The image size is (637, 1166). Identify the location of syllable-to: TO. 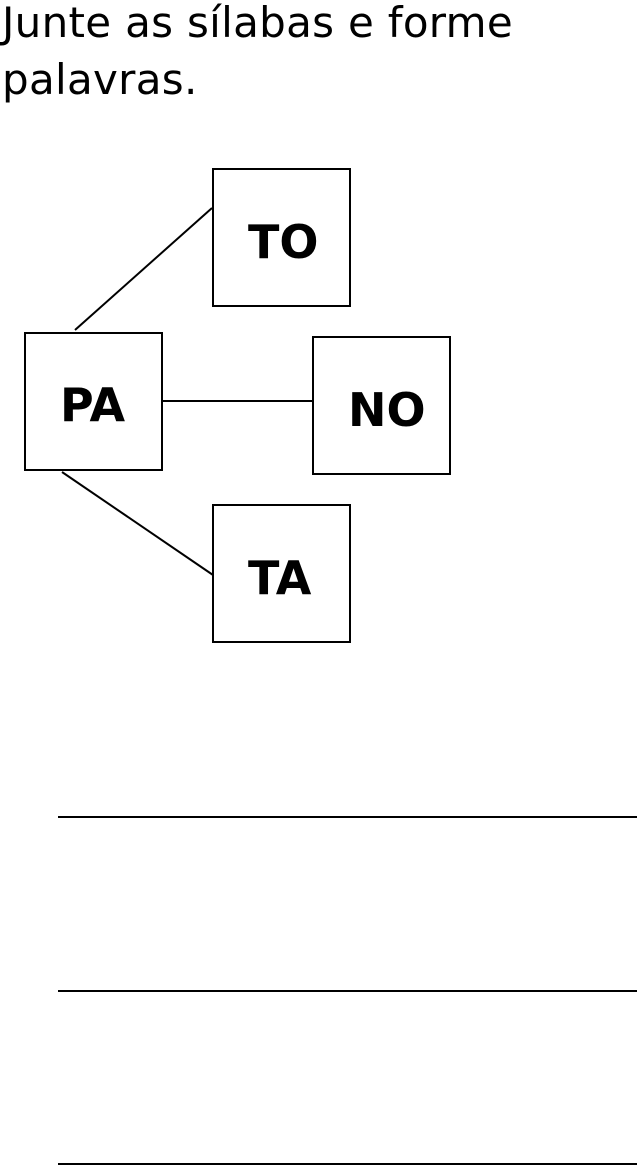
(283, 242).